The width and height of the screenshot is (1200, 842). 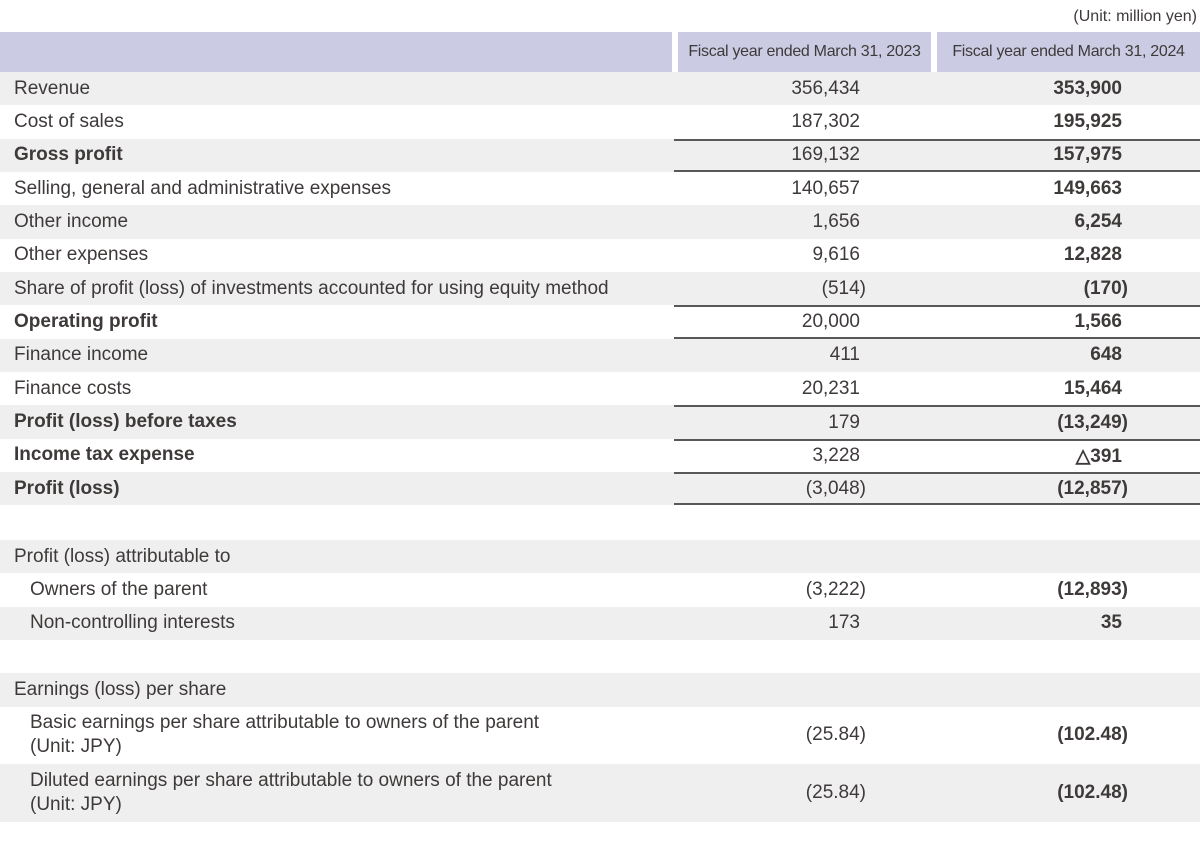 What do you see at coordinates (937, 121) in the screenshot?
I see `row-values: 187,302 195,925` at bounding box center [937, 121].